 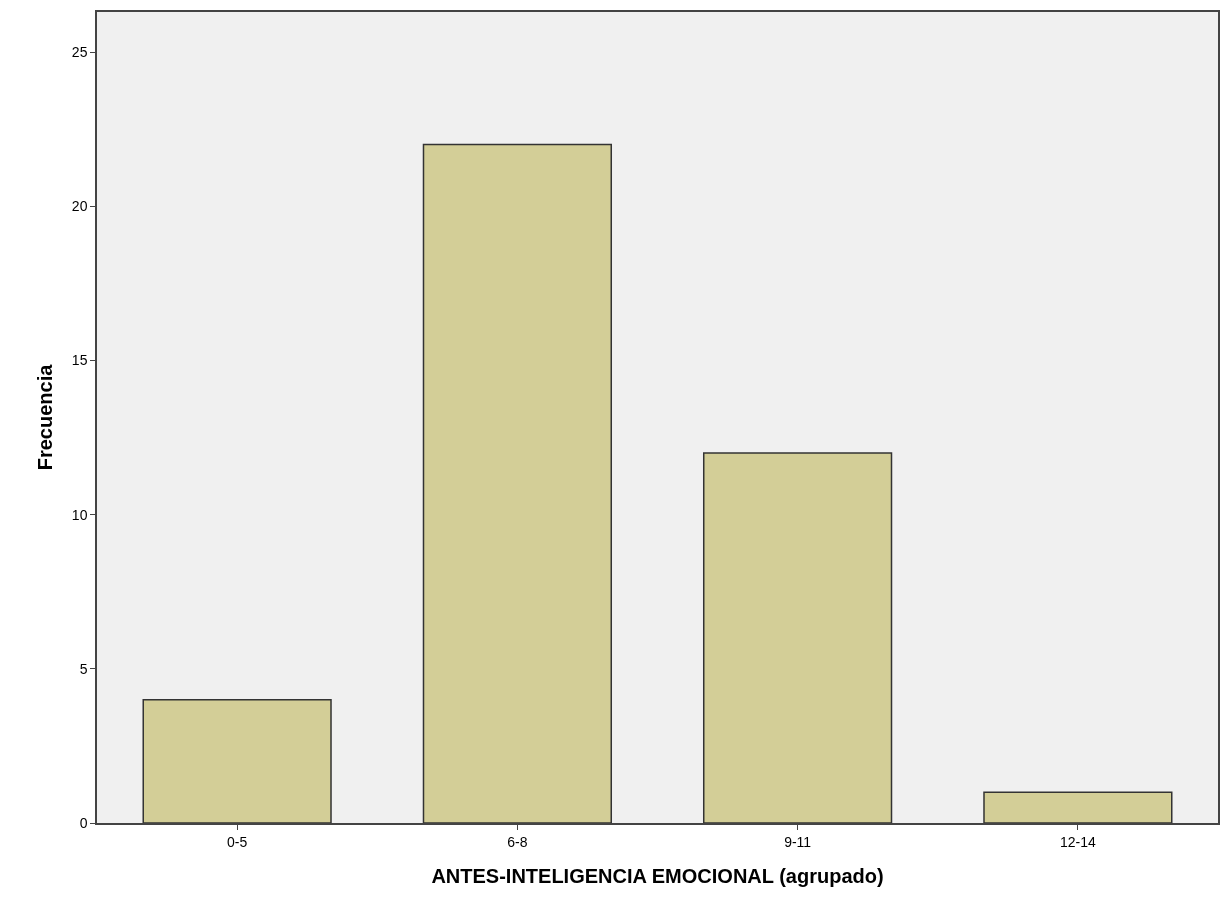 What do you see at coordinates (798, 841) in the screenshot?
I see `x-tick-label: 9-11` at bounding box center [798, 841].